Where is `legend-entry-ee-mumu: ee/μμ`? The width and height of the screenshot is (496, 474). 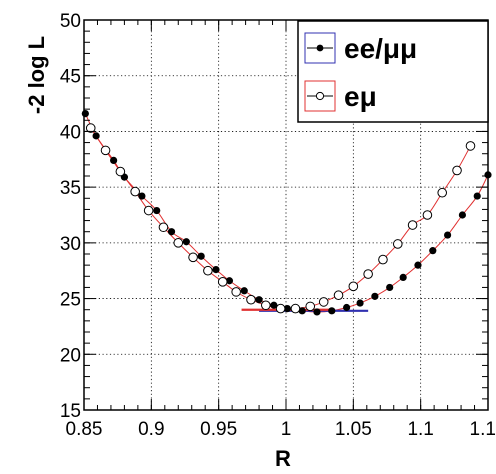 legend-entry-ee-mumu: ee/μμ is located at coordinates (360, 48).